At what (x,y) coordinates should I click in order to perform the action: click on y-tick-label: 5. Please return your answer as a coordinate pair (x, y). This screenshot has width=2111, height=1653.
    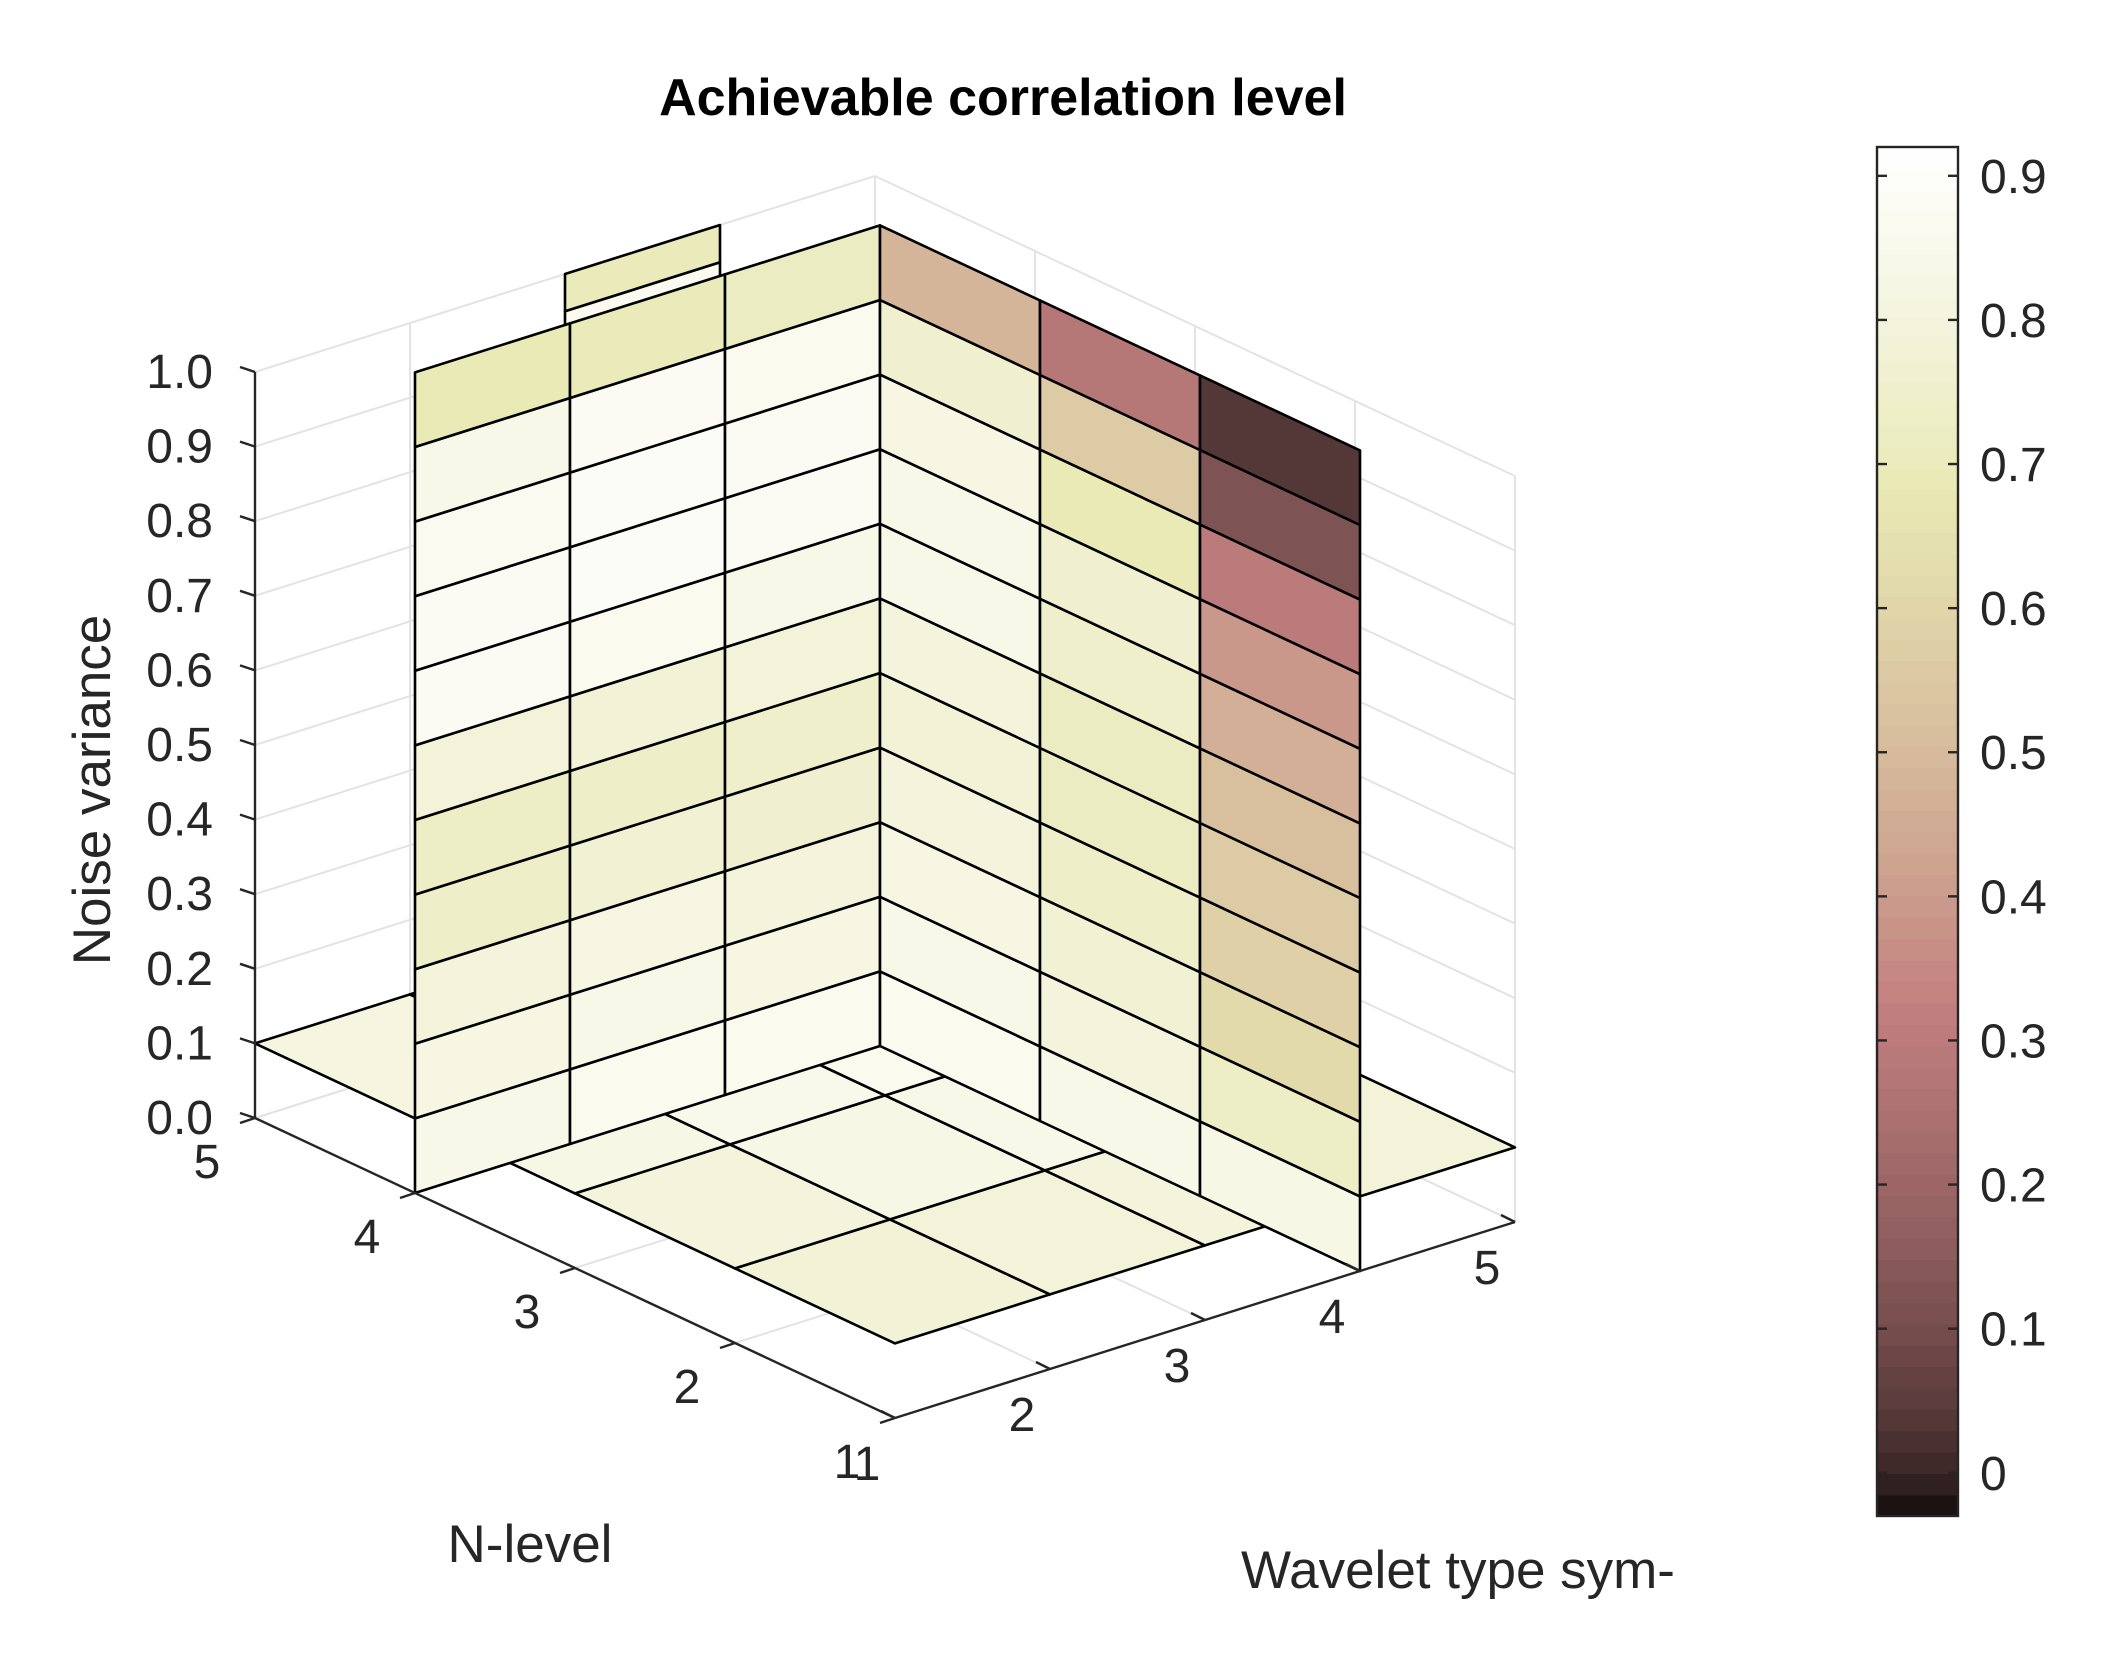
    Looking at the image, I should click on (207, 1162).